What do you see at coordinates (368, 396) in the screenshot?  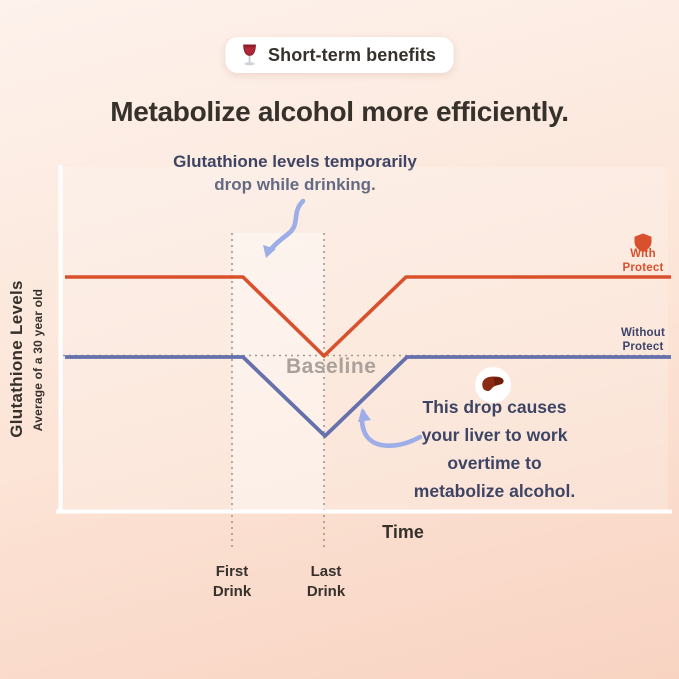 I see `without-protect-line` at bounding box center [368, 396].